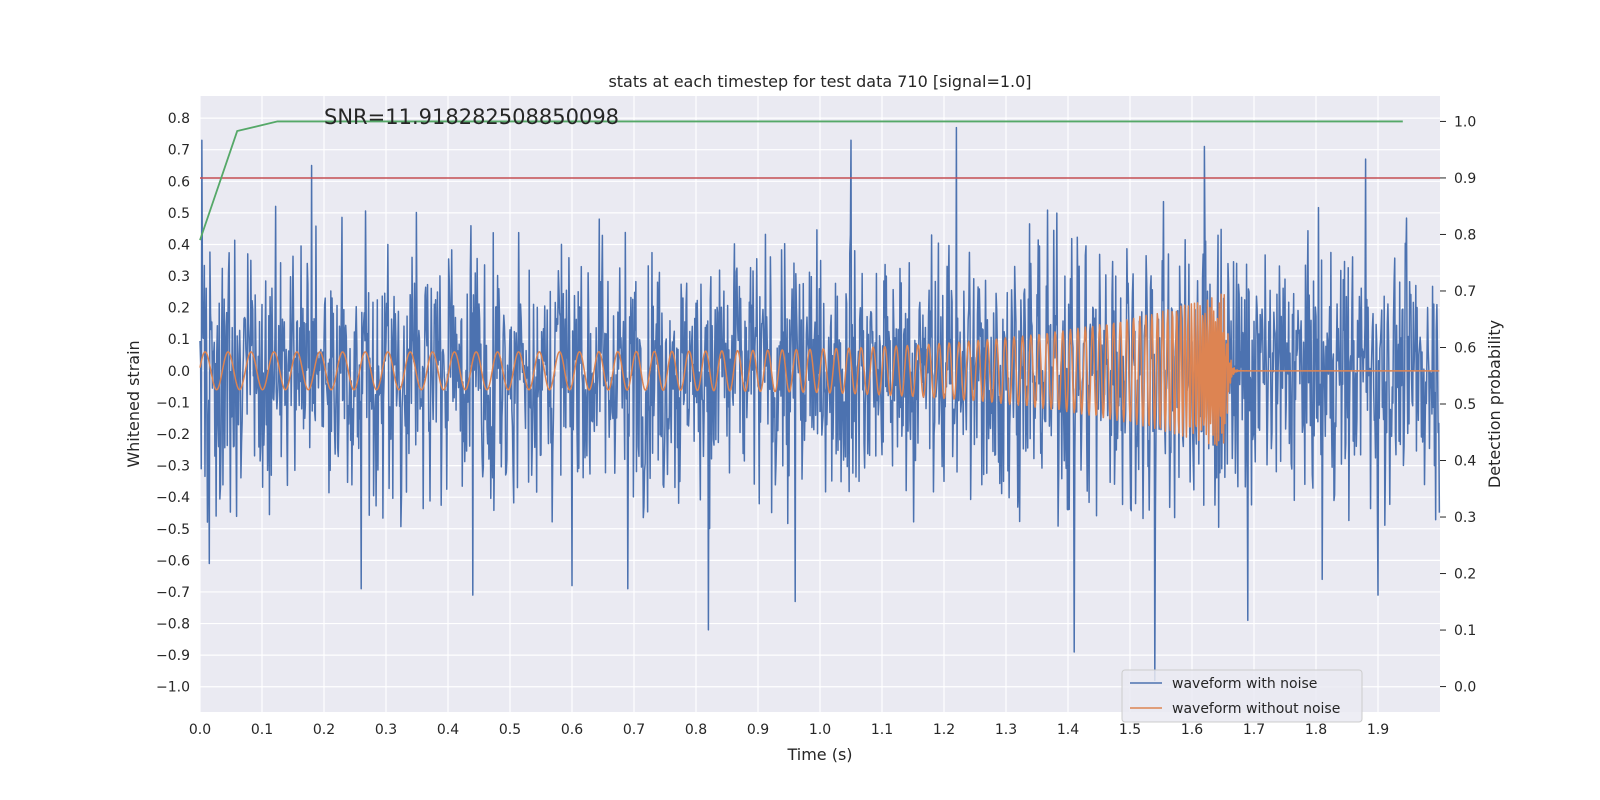  Describe the element at coordinates (819, 370) in the screenshot. I see `series-line-clean` at that location.